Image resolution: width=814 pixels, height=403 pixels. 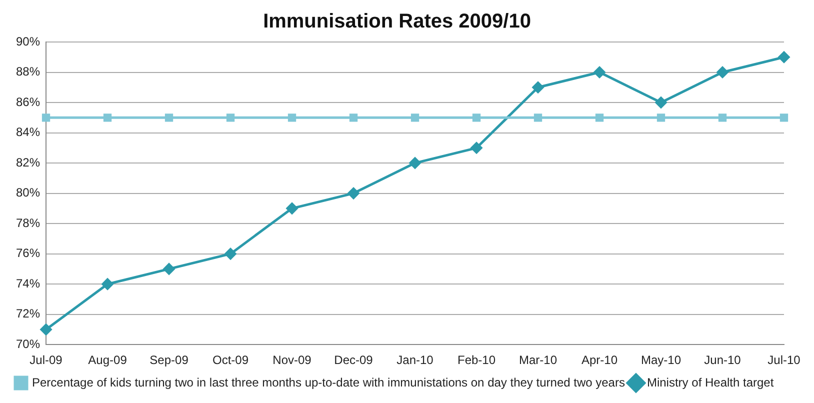 I want to click on x-tick-label: Mar-10, so click(x=538, y=360).